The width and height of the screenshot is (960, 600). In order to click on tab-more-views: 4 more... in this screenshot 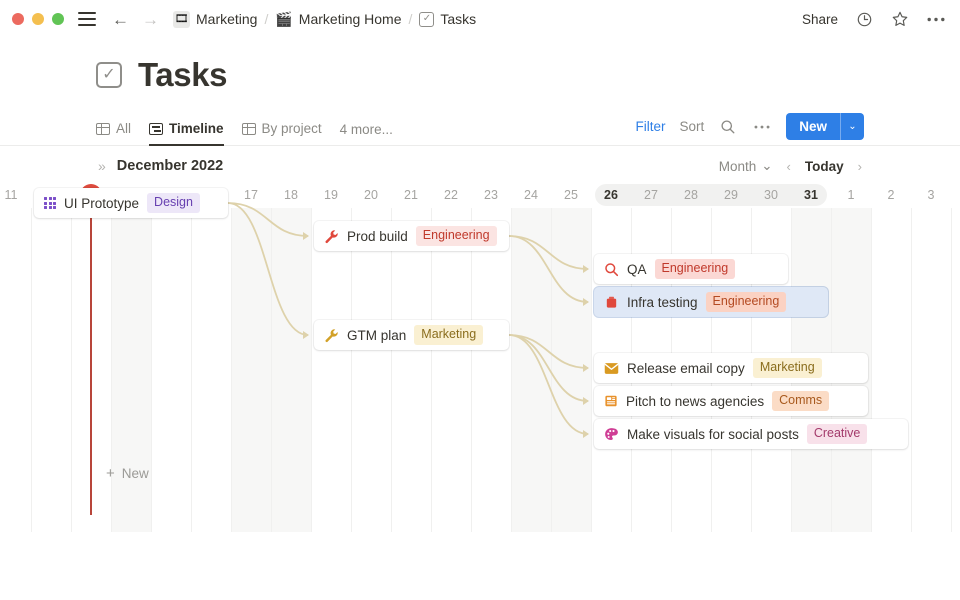, I will do `click(366, 129)`.